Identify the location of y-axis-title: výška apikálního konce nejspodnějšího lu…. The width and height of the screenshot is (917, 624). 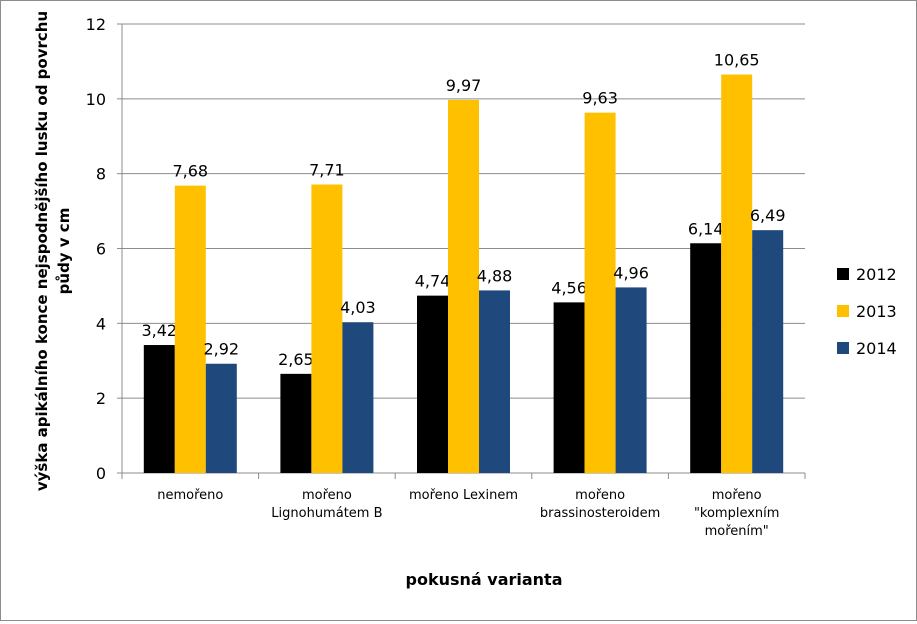
(42, 251).